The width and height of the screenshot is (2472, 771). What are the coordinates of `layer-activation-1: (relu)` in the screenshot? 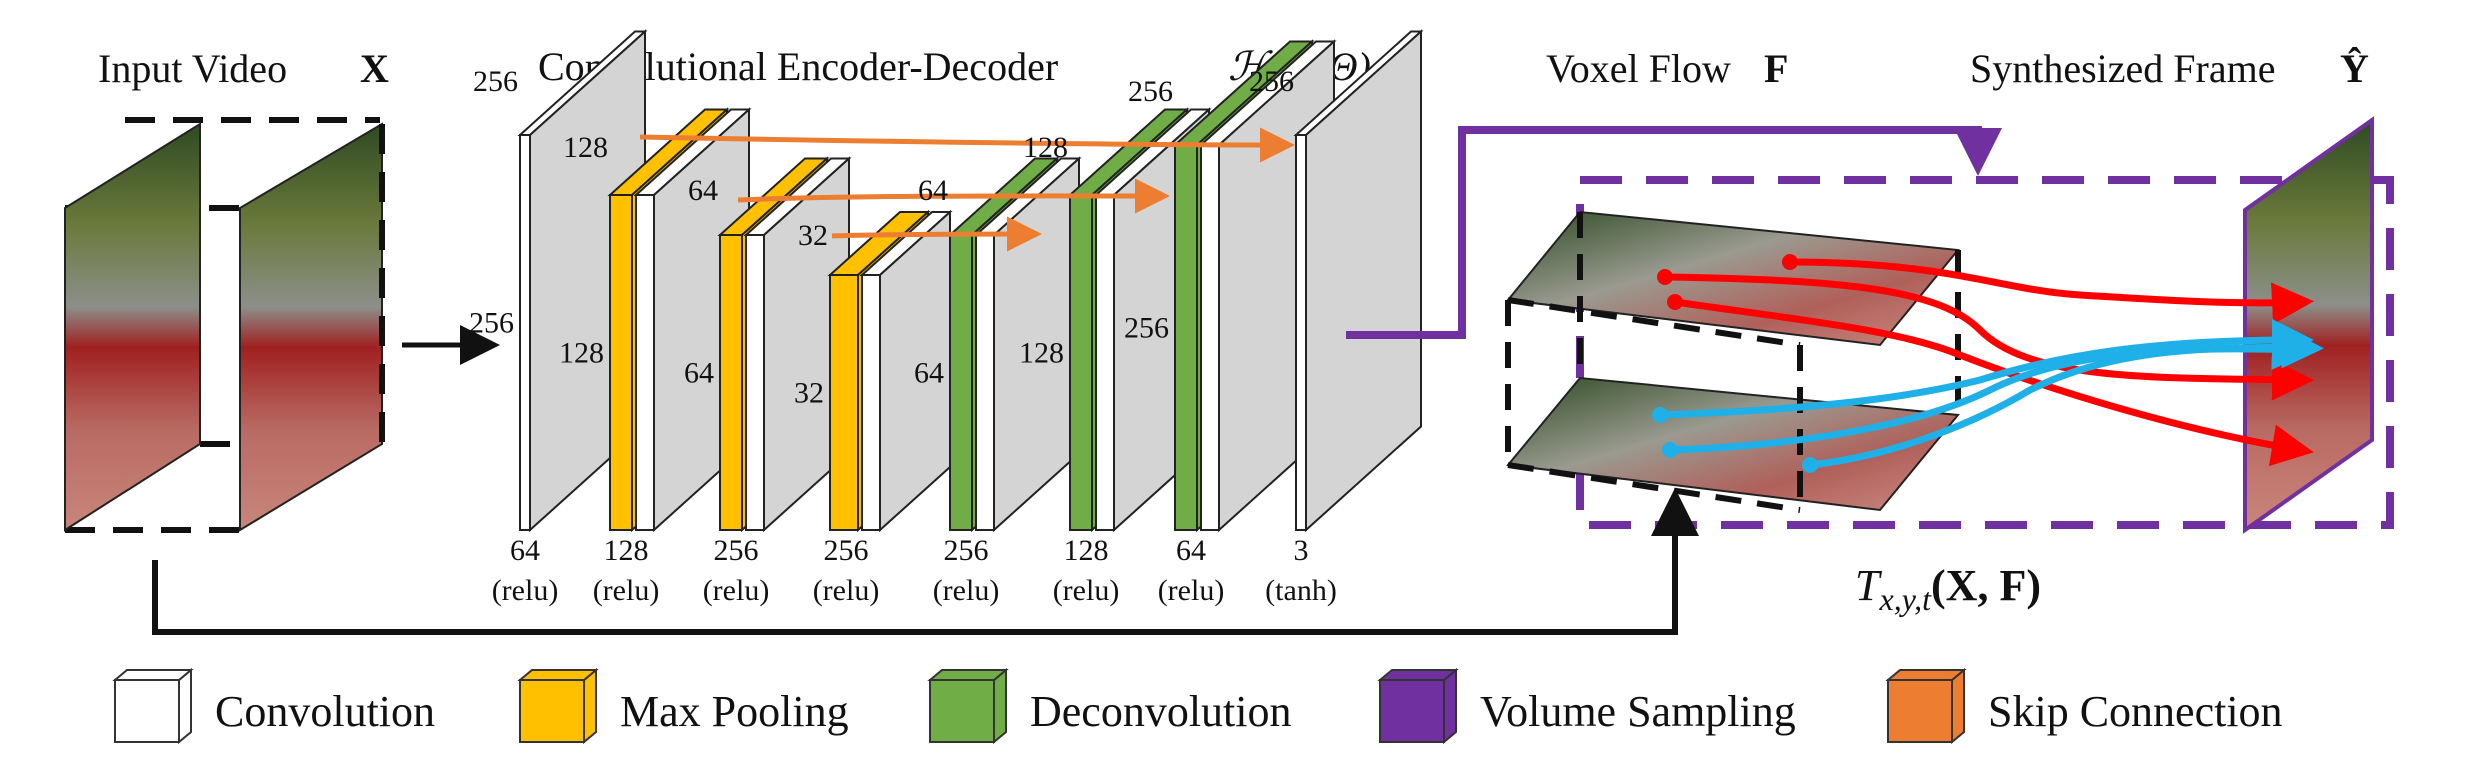 It's located at (525, 590).